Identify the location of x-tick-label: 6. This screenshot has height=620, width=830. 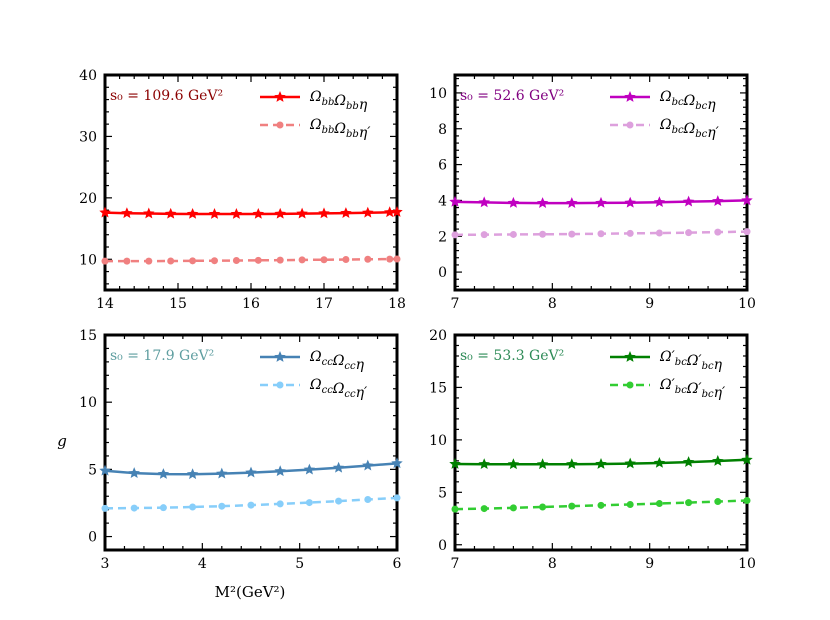
(397, 564).